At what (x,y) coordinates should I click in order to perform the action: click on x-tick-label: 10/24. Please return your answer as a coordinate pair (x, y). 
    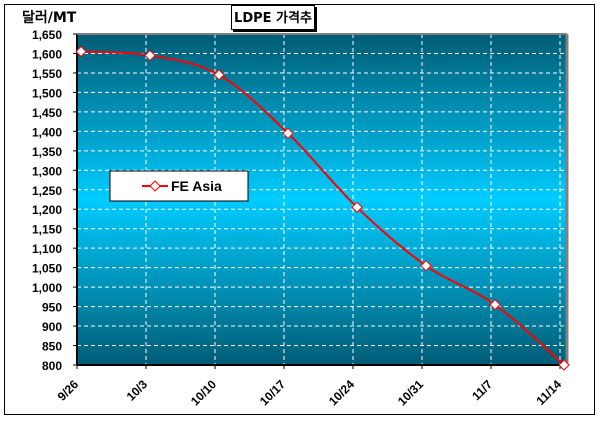
    Looking at the image, I should click on (341, 392).